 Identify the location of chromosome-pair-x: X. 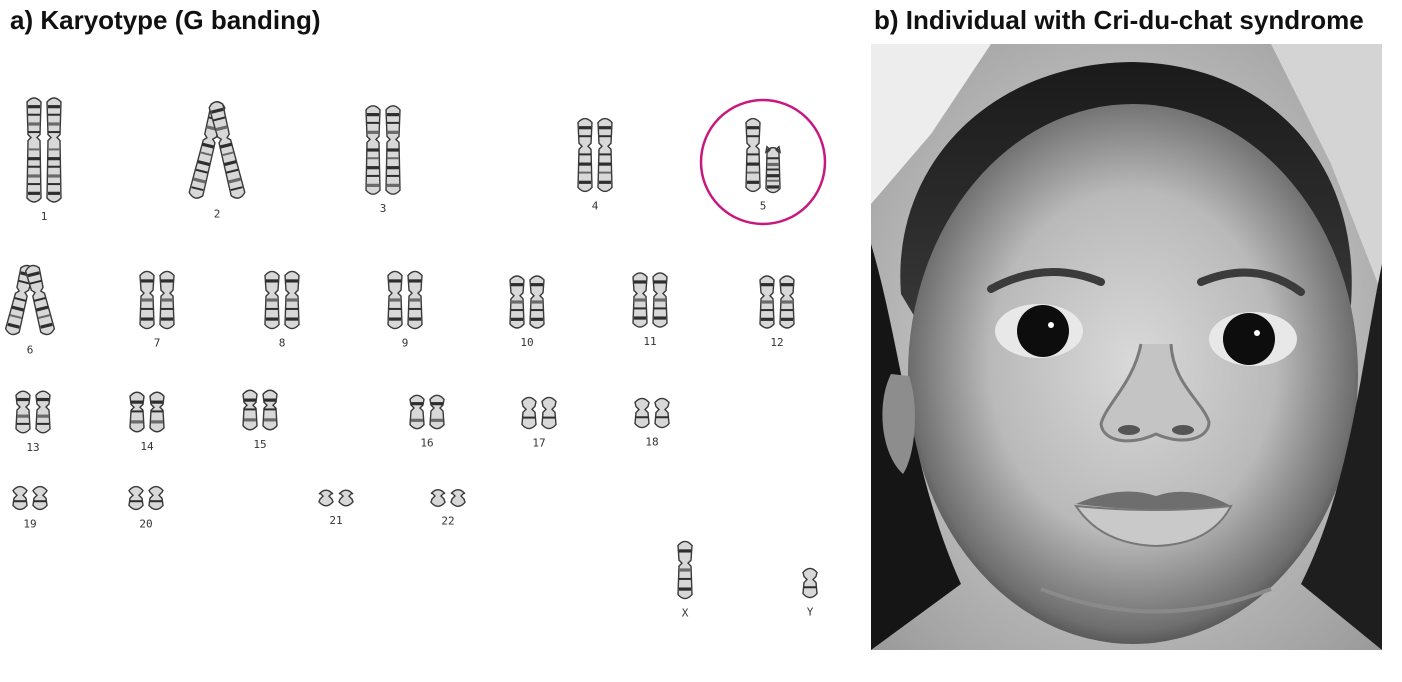
(685, 580).